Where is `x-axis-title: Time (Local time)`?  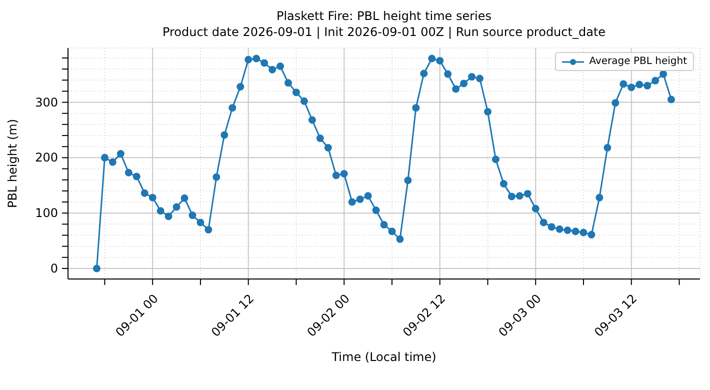 x-axis-title: Time (Local time) is located at coordinates (383, 357).